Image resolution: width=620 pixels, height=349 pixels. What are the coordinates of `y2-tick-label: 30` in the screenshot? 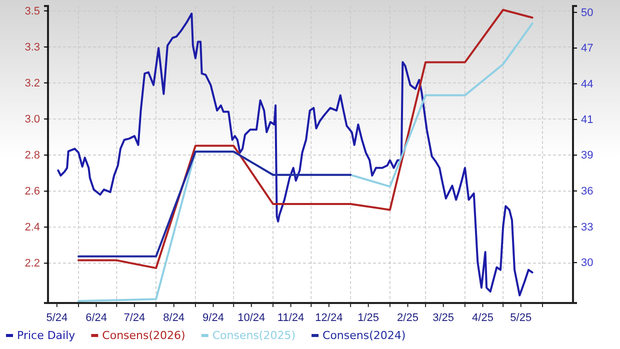 It's located at (587, 263).